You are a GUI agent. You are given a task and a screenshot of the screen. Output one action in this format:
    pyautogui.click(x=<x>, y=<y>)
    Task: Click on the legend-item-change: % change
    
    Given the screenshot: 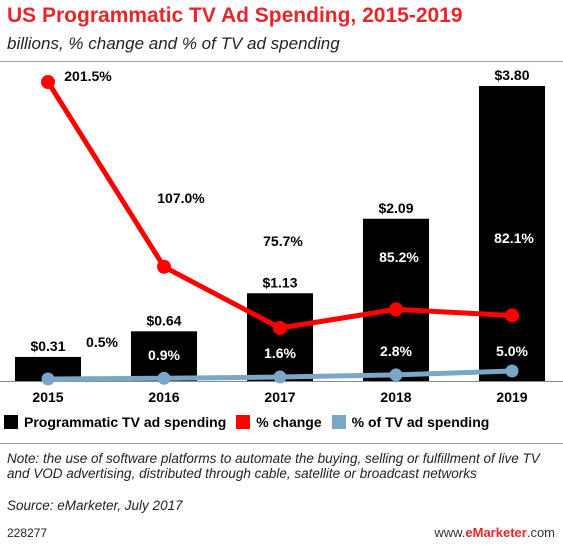 What is the action you would take?
    pyautogui.click(x=279, y=422)
    